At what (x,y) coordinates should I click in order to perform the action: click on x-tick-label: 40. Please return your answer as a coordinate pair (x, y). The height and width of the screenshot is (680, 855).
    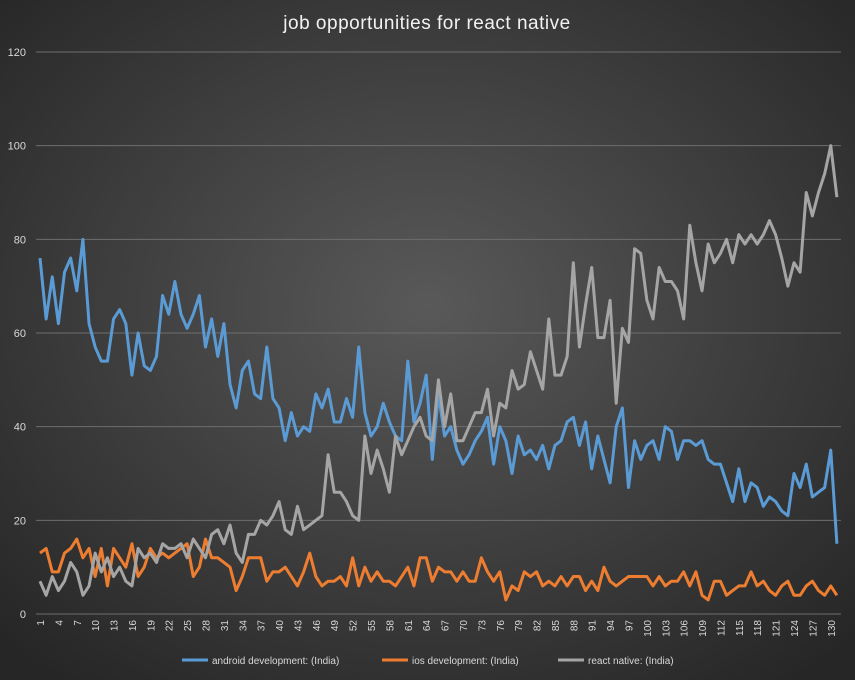
    Looking at the image, I should click on (280, 626).